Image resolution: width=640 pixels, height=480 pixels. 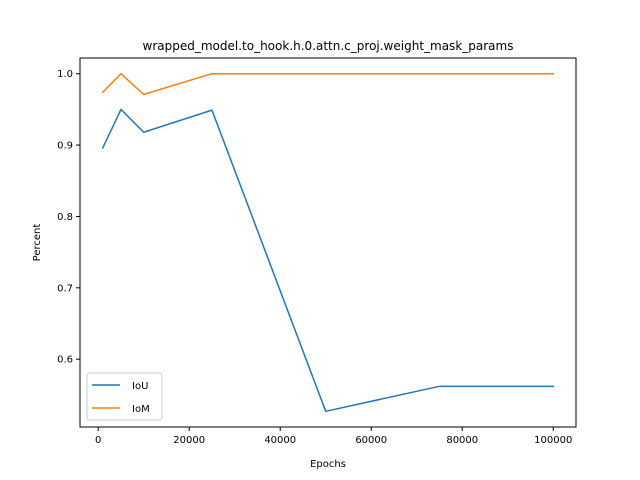 What do you see at coordinates (280, 440) in the screenshot?
I see `x-tick-label: 40000` at bounding box center [280, 440].